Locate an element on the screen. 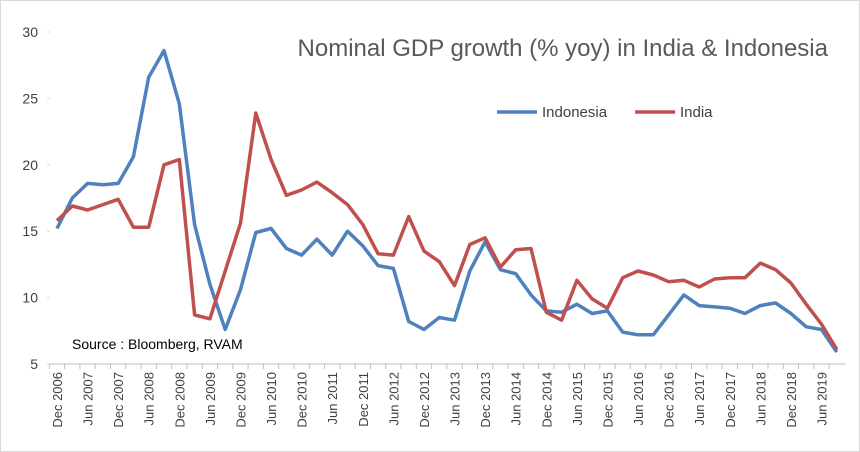  x-tick-label: Dec 2008 is located at coordinates (179, 400).